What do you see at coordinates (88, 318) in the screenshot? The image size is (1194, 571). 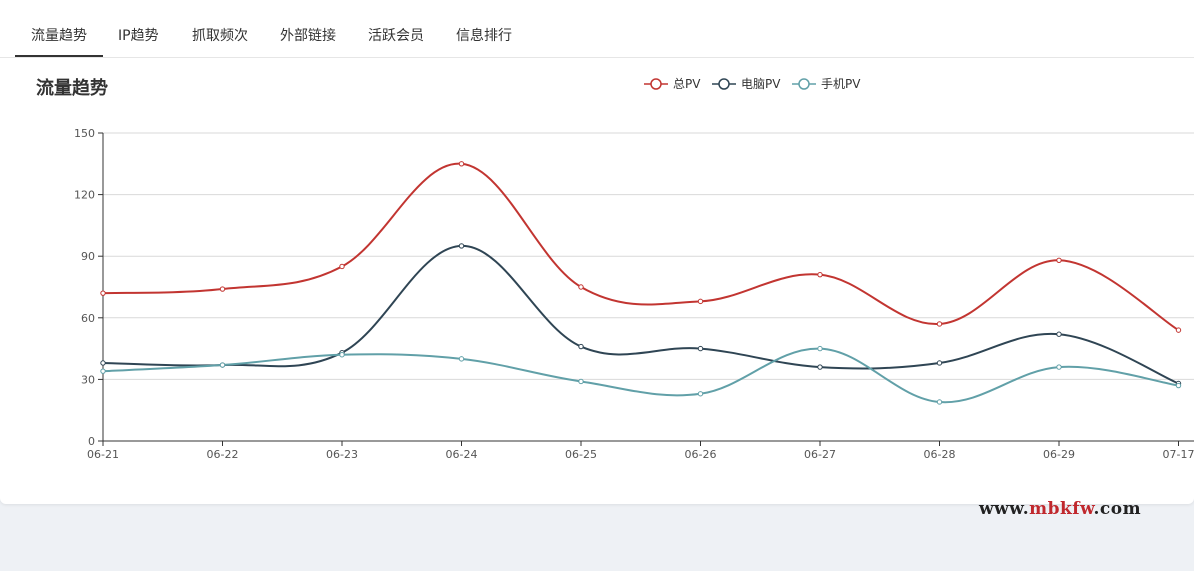 I see `y-tick-label: 60` at bounding box center [88, 318].